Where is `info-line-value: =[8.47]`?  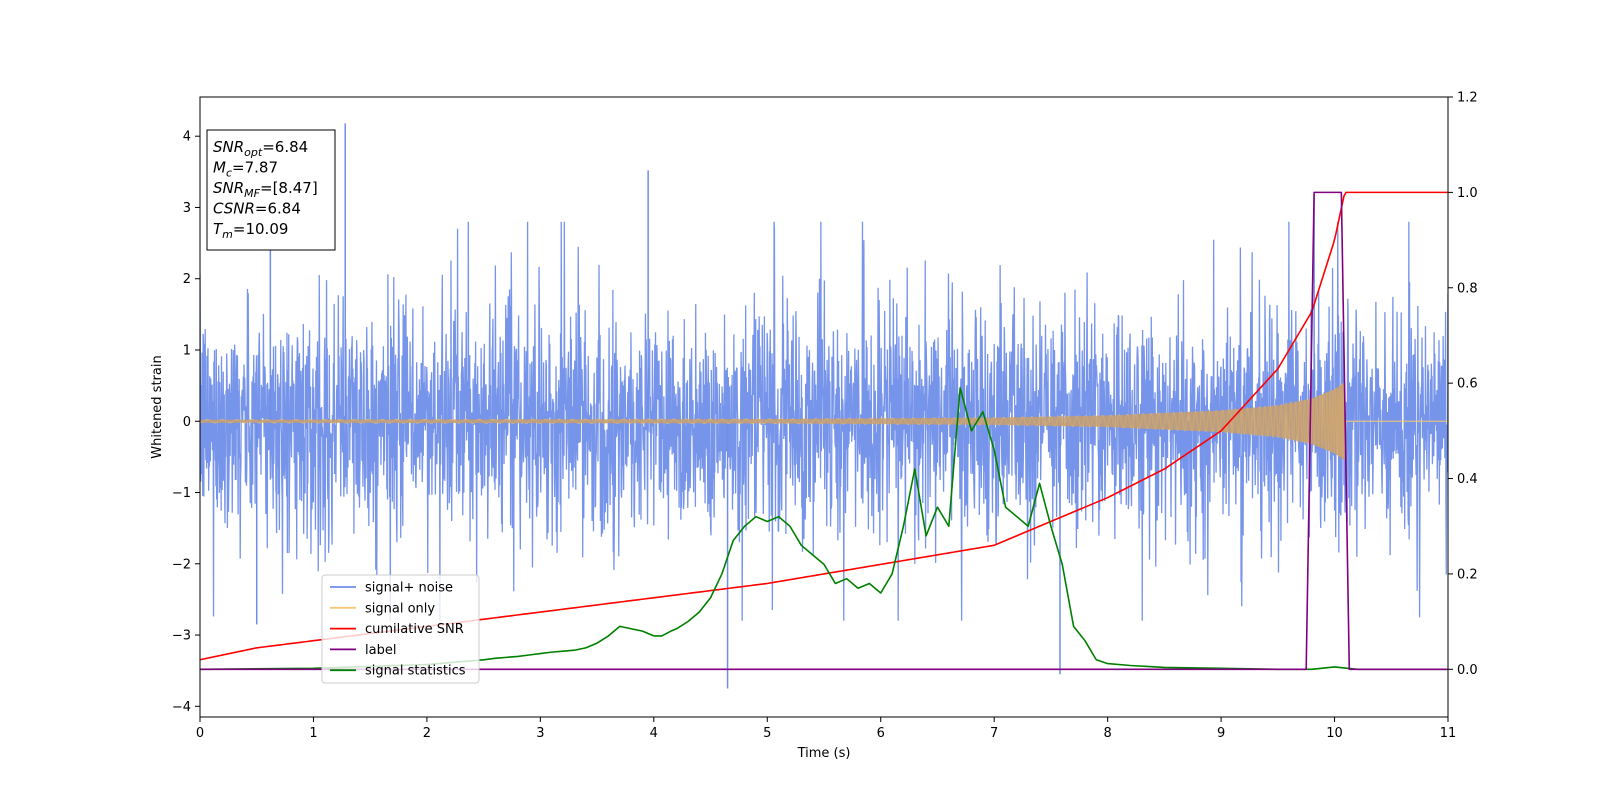
info-line-value: =[8.47] is located at coordinates (289, 188).